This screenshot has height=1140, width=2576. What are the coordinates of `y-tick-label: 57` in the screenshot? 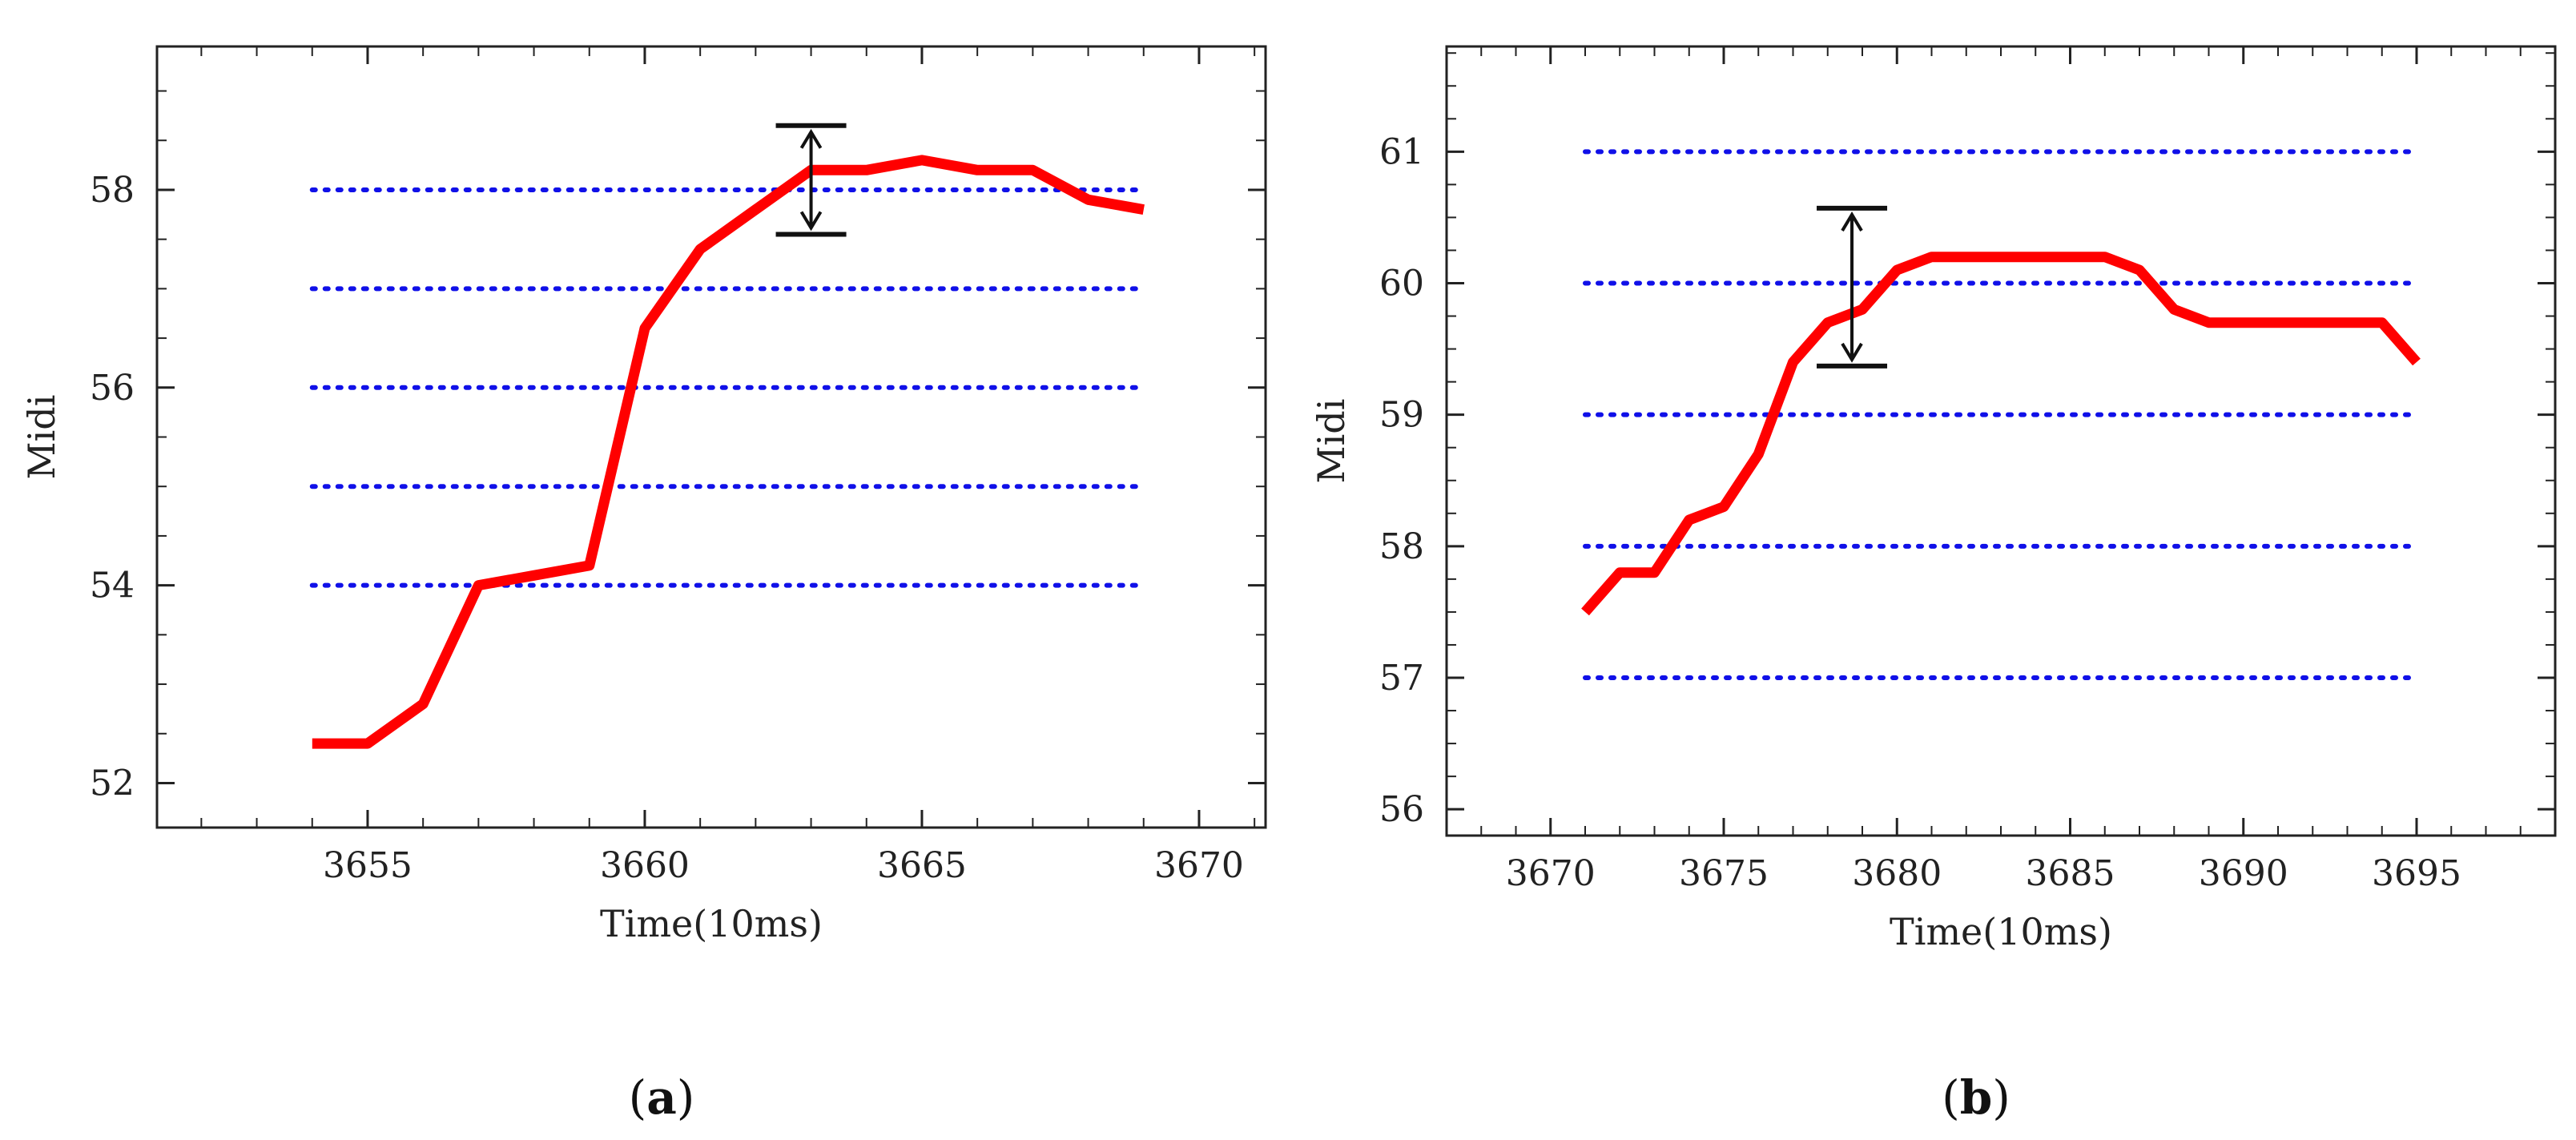 It's located at (1401, 679).